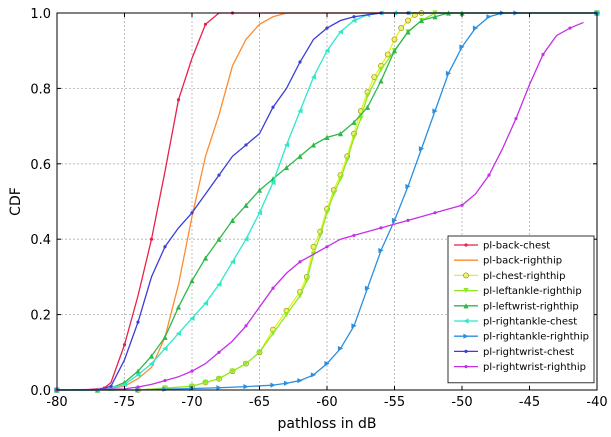 The height and width of the screenshot is (437, 611). Describe the element at coordinates (596, 402) in the screenshot. I see `x-tick-label: -40` at that location.